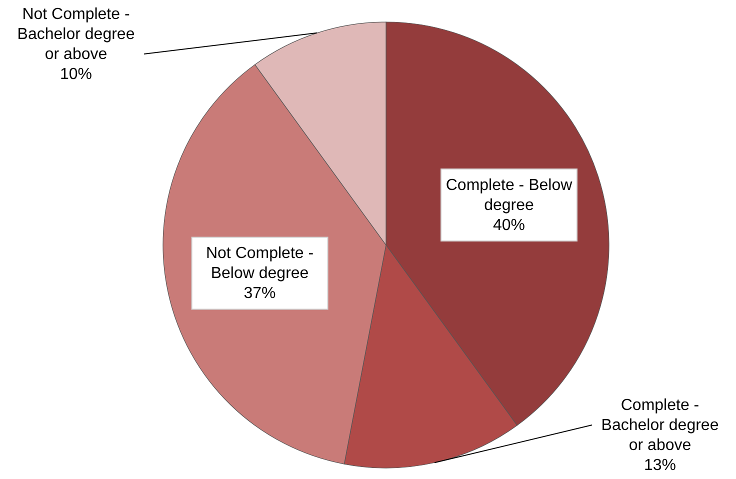 The height and width of the screenshot is (479, 736). Describe the element at coordinates (260, 263) in the screenshot. I see `slice-label: Not Complete - Below degree` at that location.